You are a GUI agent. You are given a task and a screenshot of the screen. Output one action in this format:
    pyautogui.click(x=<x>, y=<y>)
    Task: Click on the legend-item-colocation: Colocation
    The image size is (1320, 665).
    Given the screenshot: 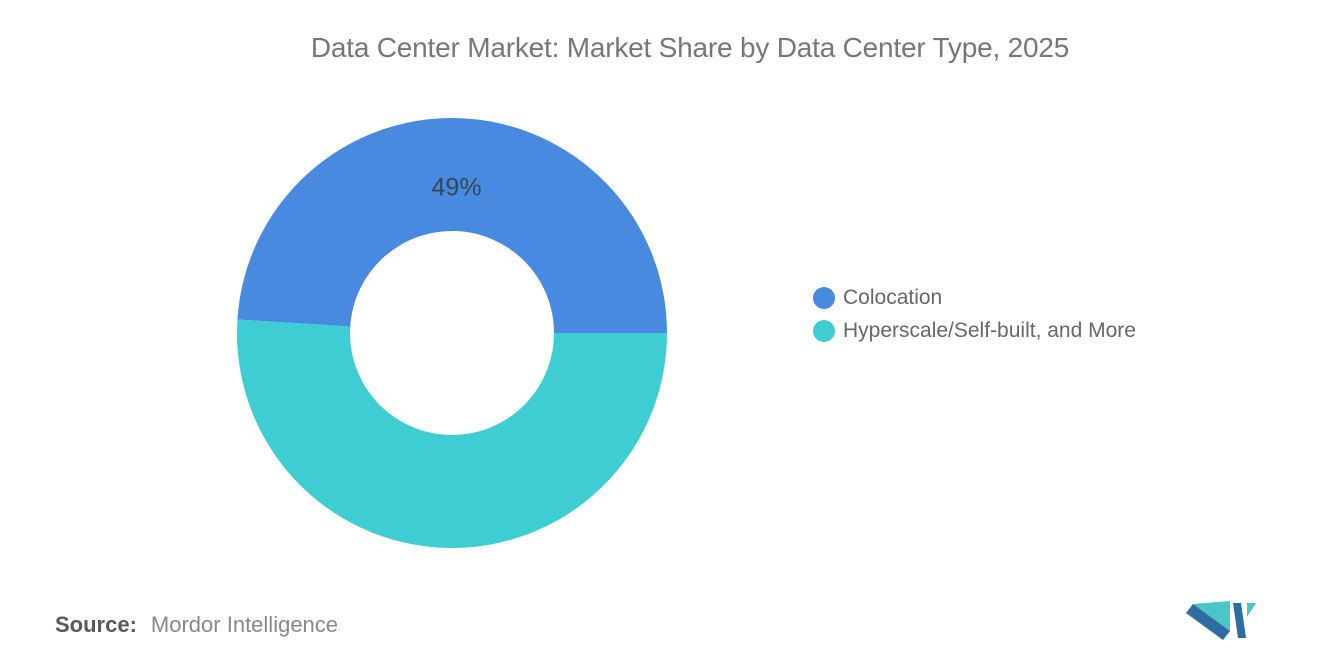 What is the action you would take?
    pyautogui.click(x=974, y=297)
    